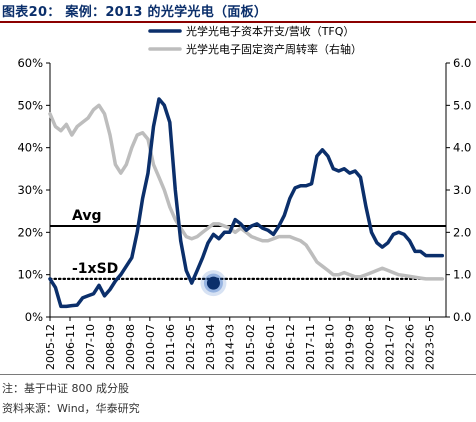  What do you see at coordinates (30, 63) in the screenshot?
I see `y-tick-label-left: 60%` at bounding box center [30, 63].